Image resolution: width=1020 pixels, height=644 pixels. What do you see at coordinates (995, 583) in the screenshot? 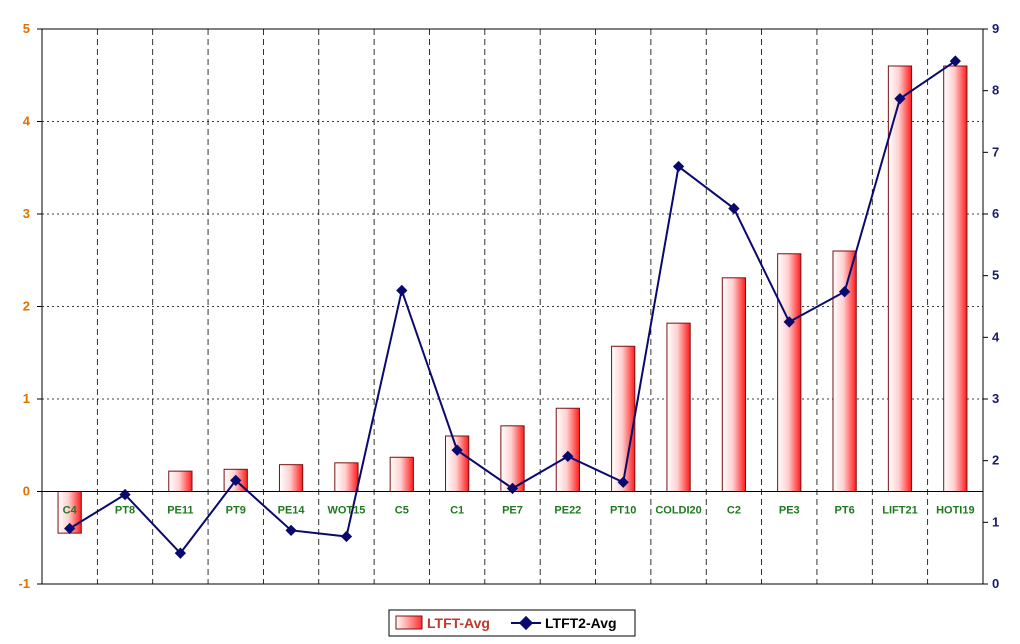
I see `right-tick-label: 0` at bounding box center [995, 583].